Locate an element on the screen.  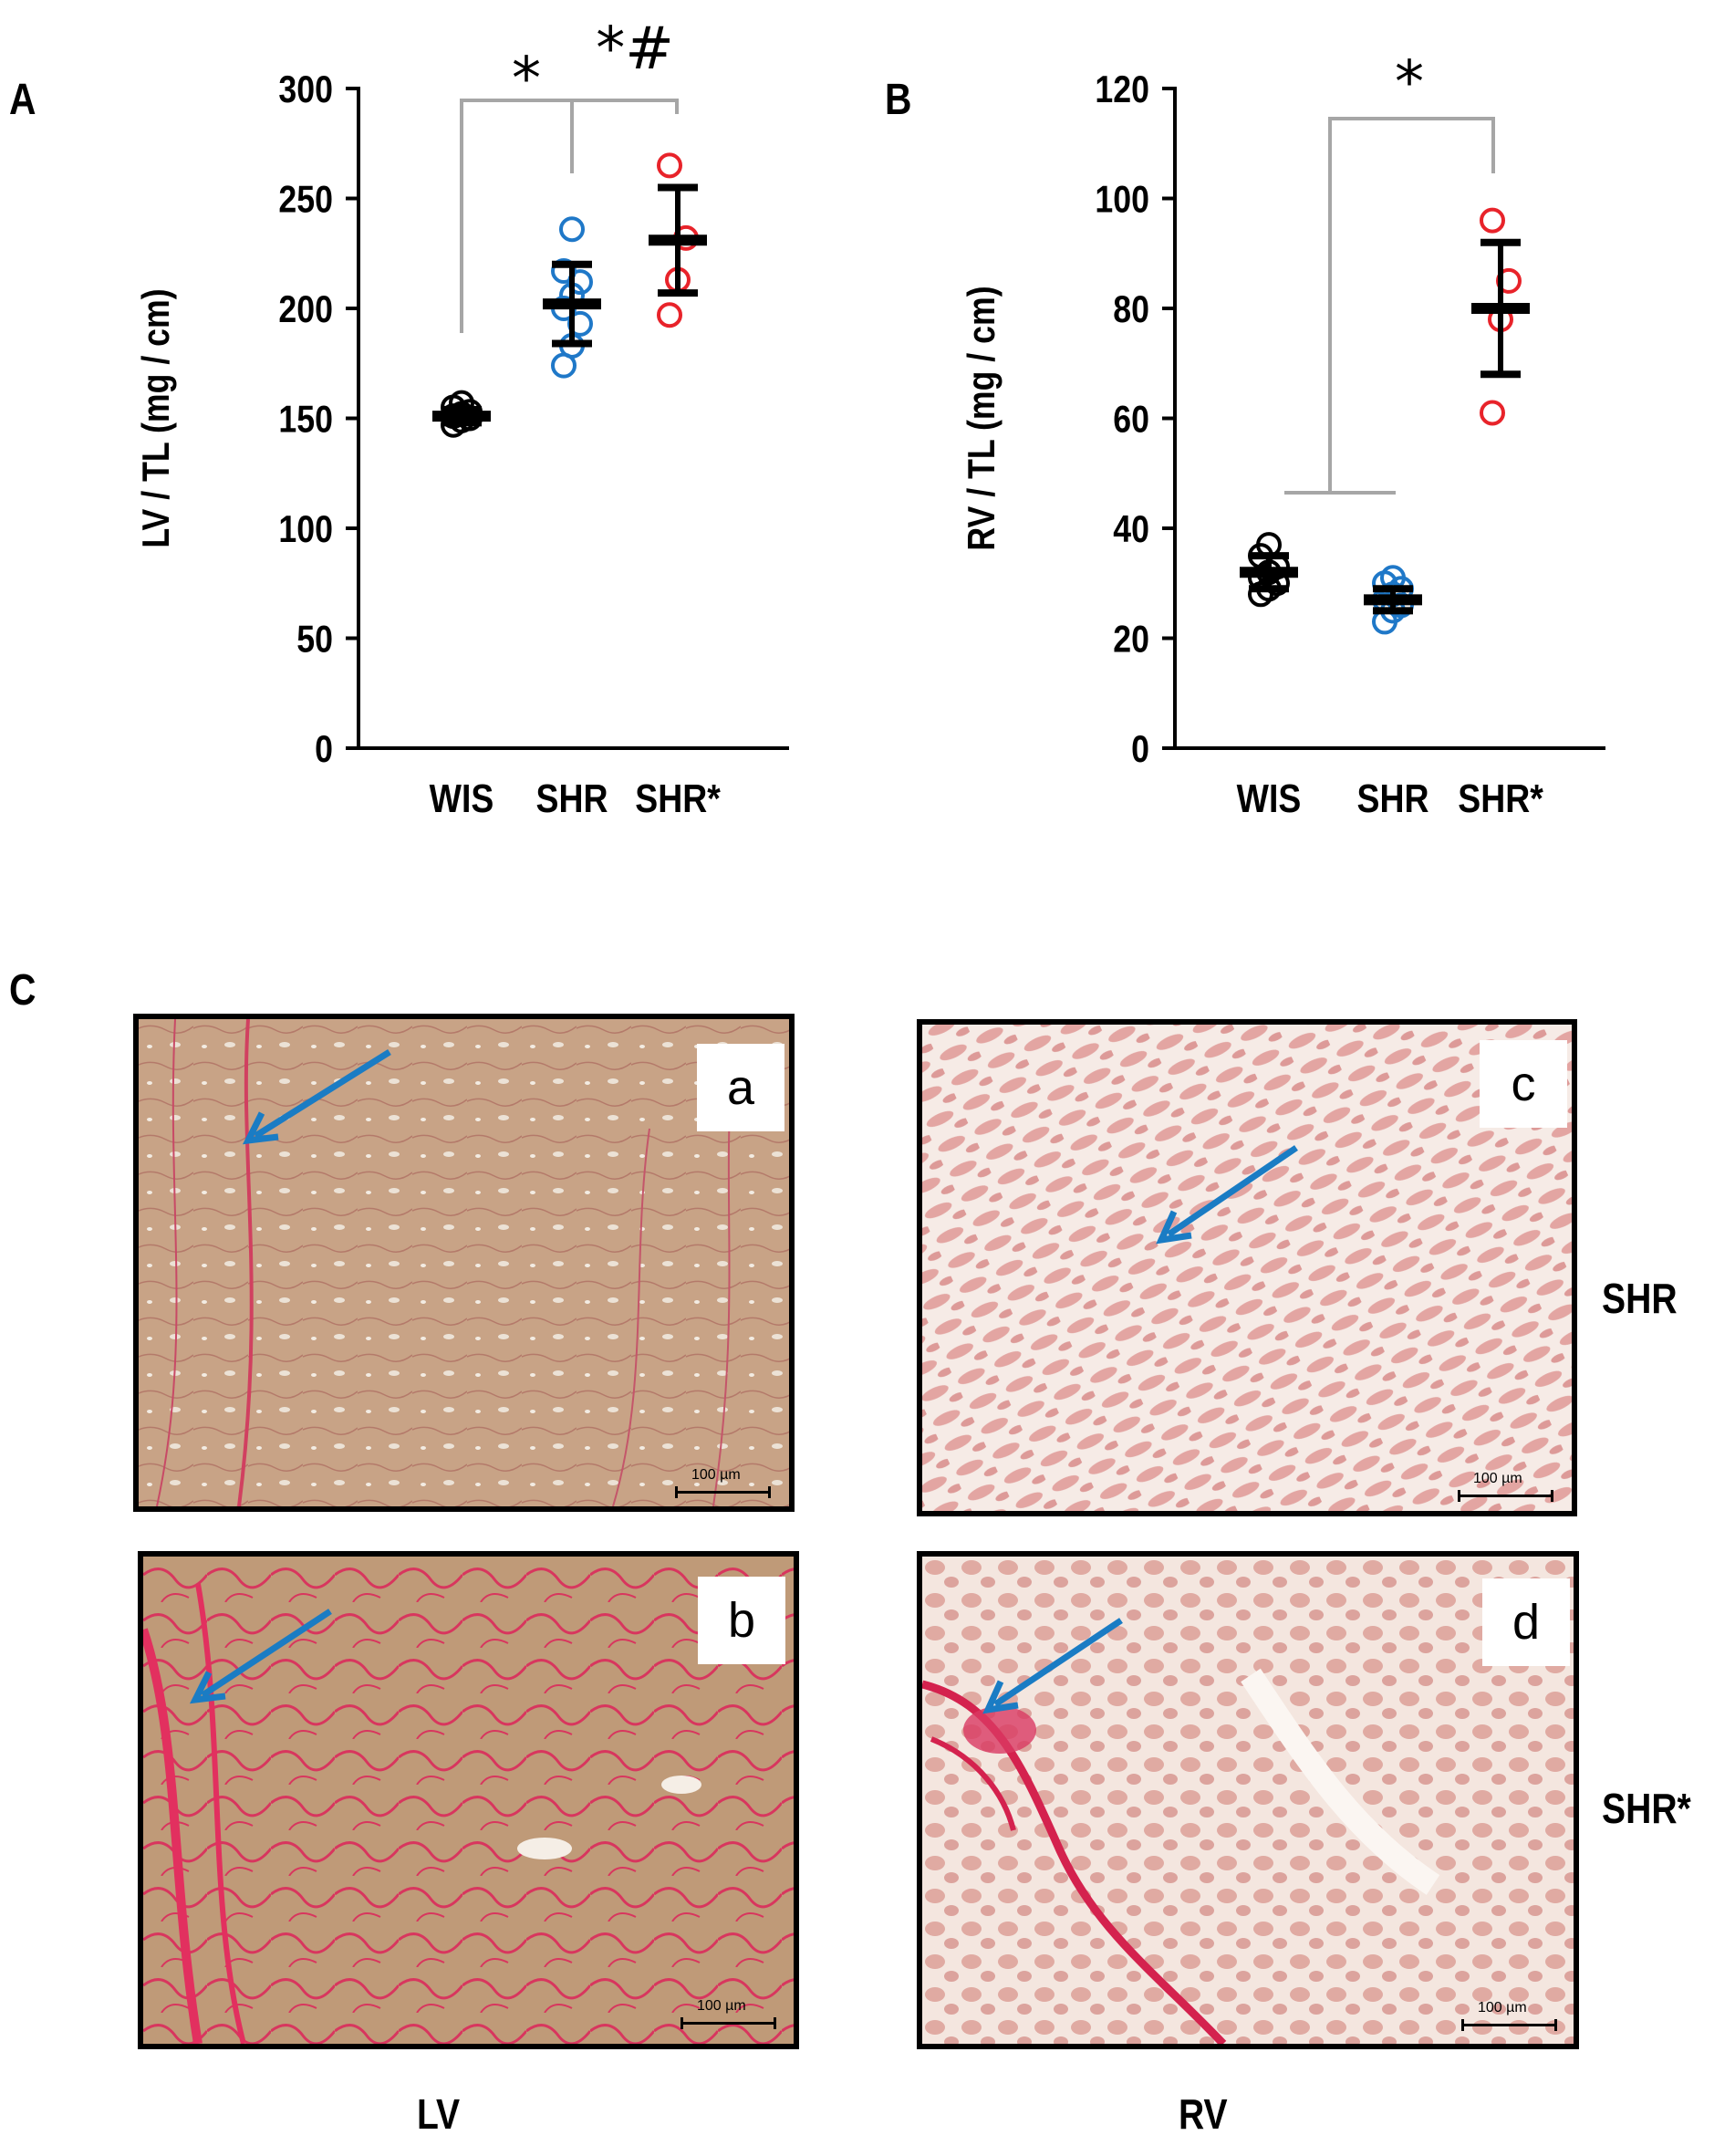
micrograph-c-rv-shr is located at coordinates (1247, 1268).